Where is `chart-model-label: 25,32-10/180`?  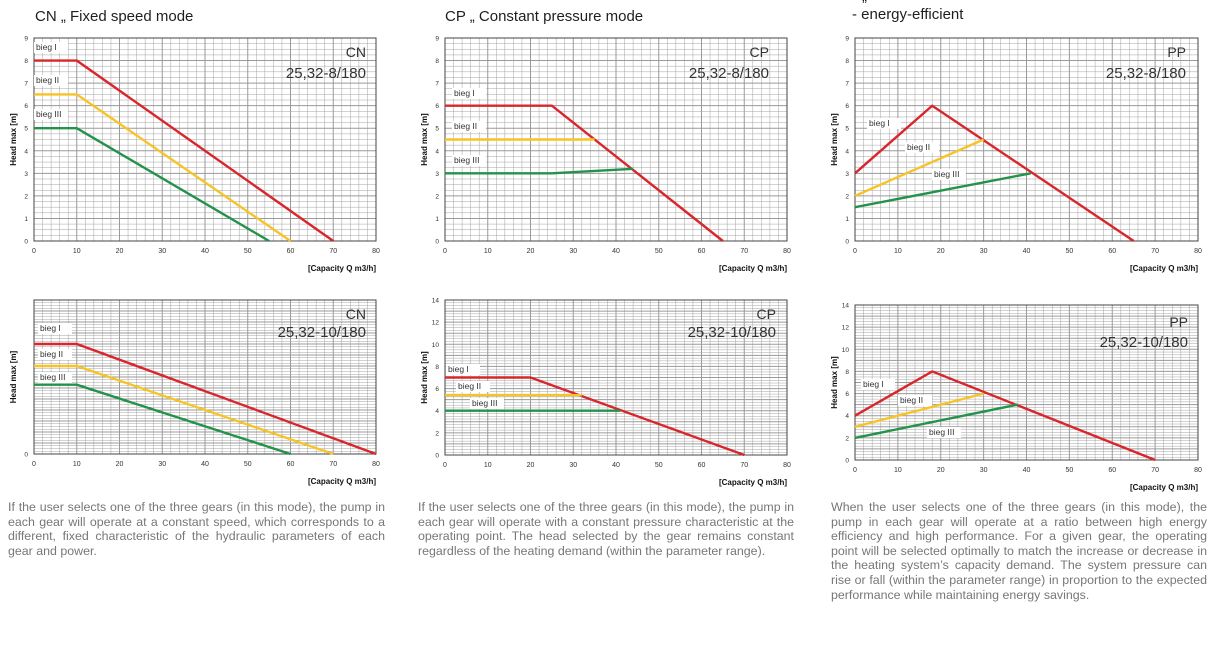 chart-model-label: 25,32-10/180 is located at coordinates (732, 332).